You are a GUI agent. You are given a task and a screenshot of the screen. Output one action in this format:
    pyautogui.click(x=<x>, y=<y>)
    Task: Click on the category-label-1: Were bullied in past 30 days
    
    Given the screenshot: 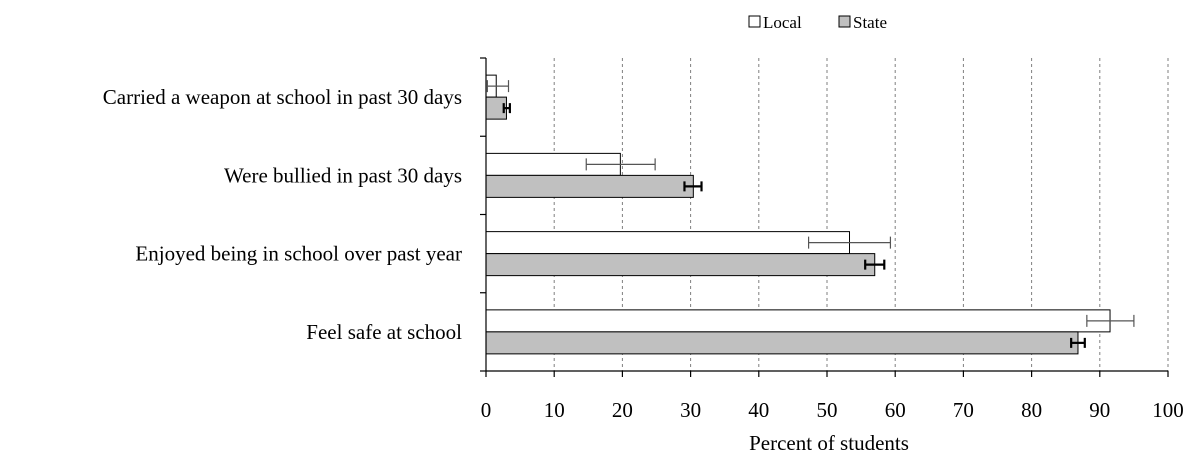 What is the action you would take?
    pyautogui.click(x=343, y=175)
    